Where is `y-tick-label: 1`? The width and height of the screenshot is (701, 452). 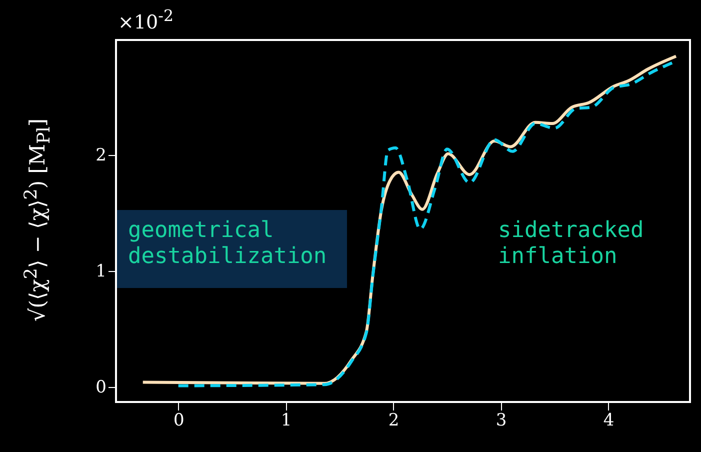 y-tick-label: 1 is located at coordinates (101, 271).